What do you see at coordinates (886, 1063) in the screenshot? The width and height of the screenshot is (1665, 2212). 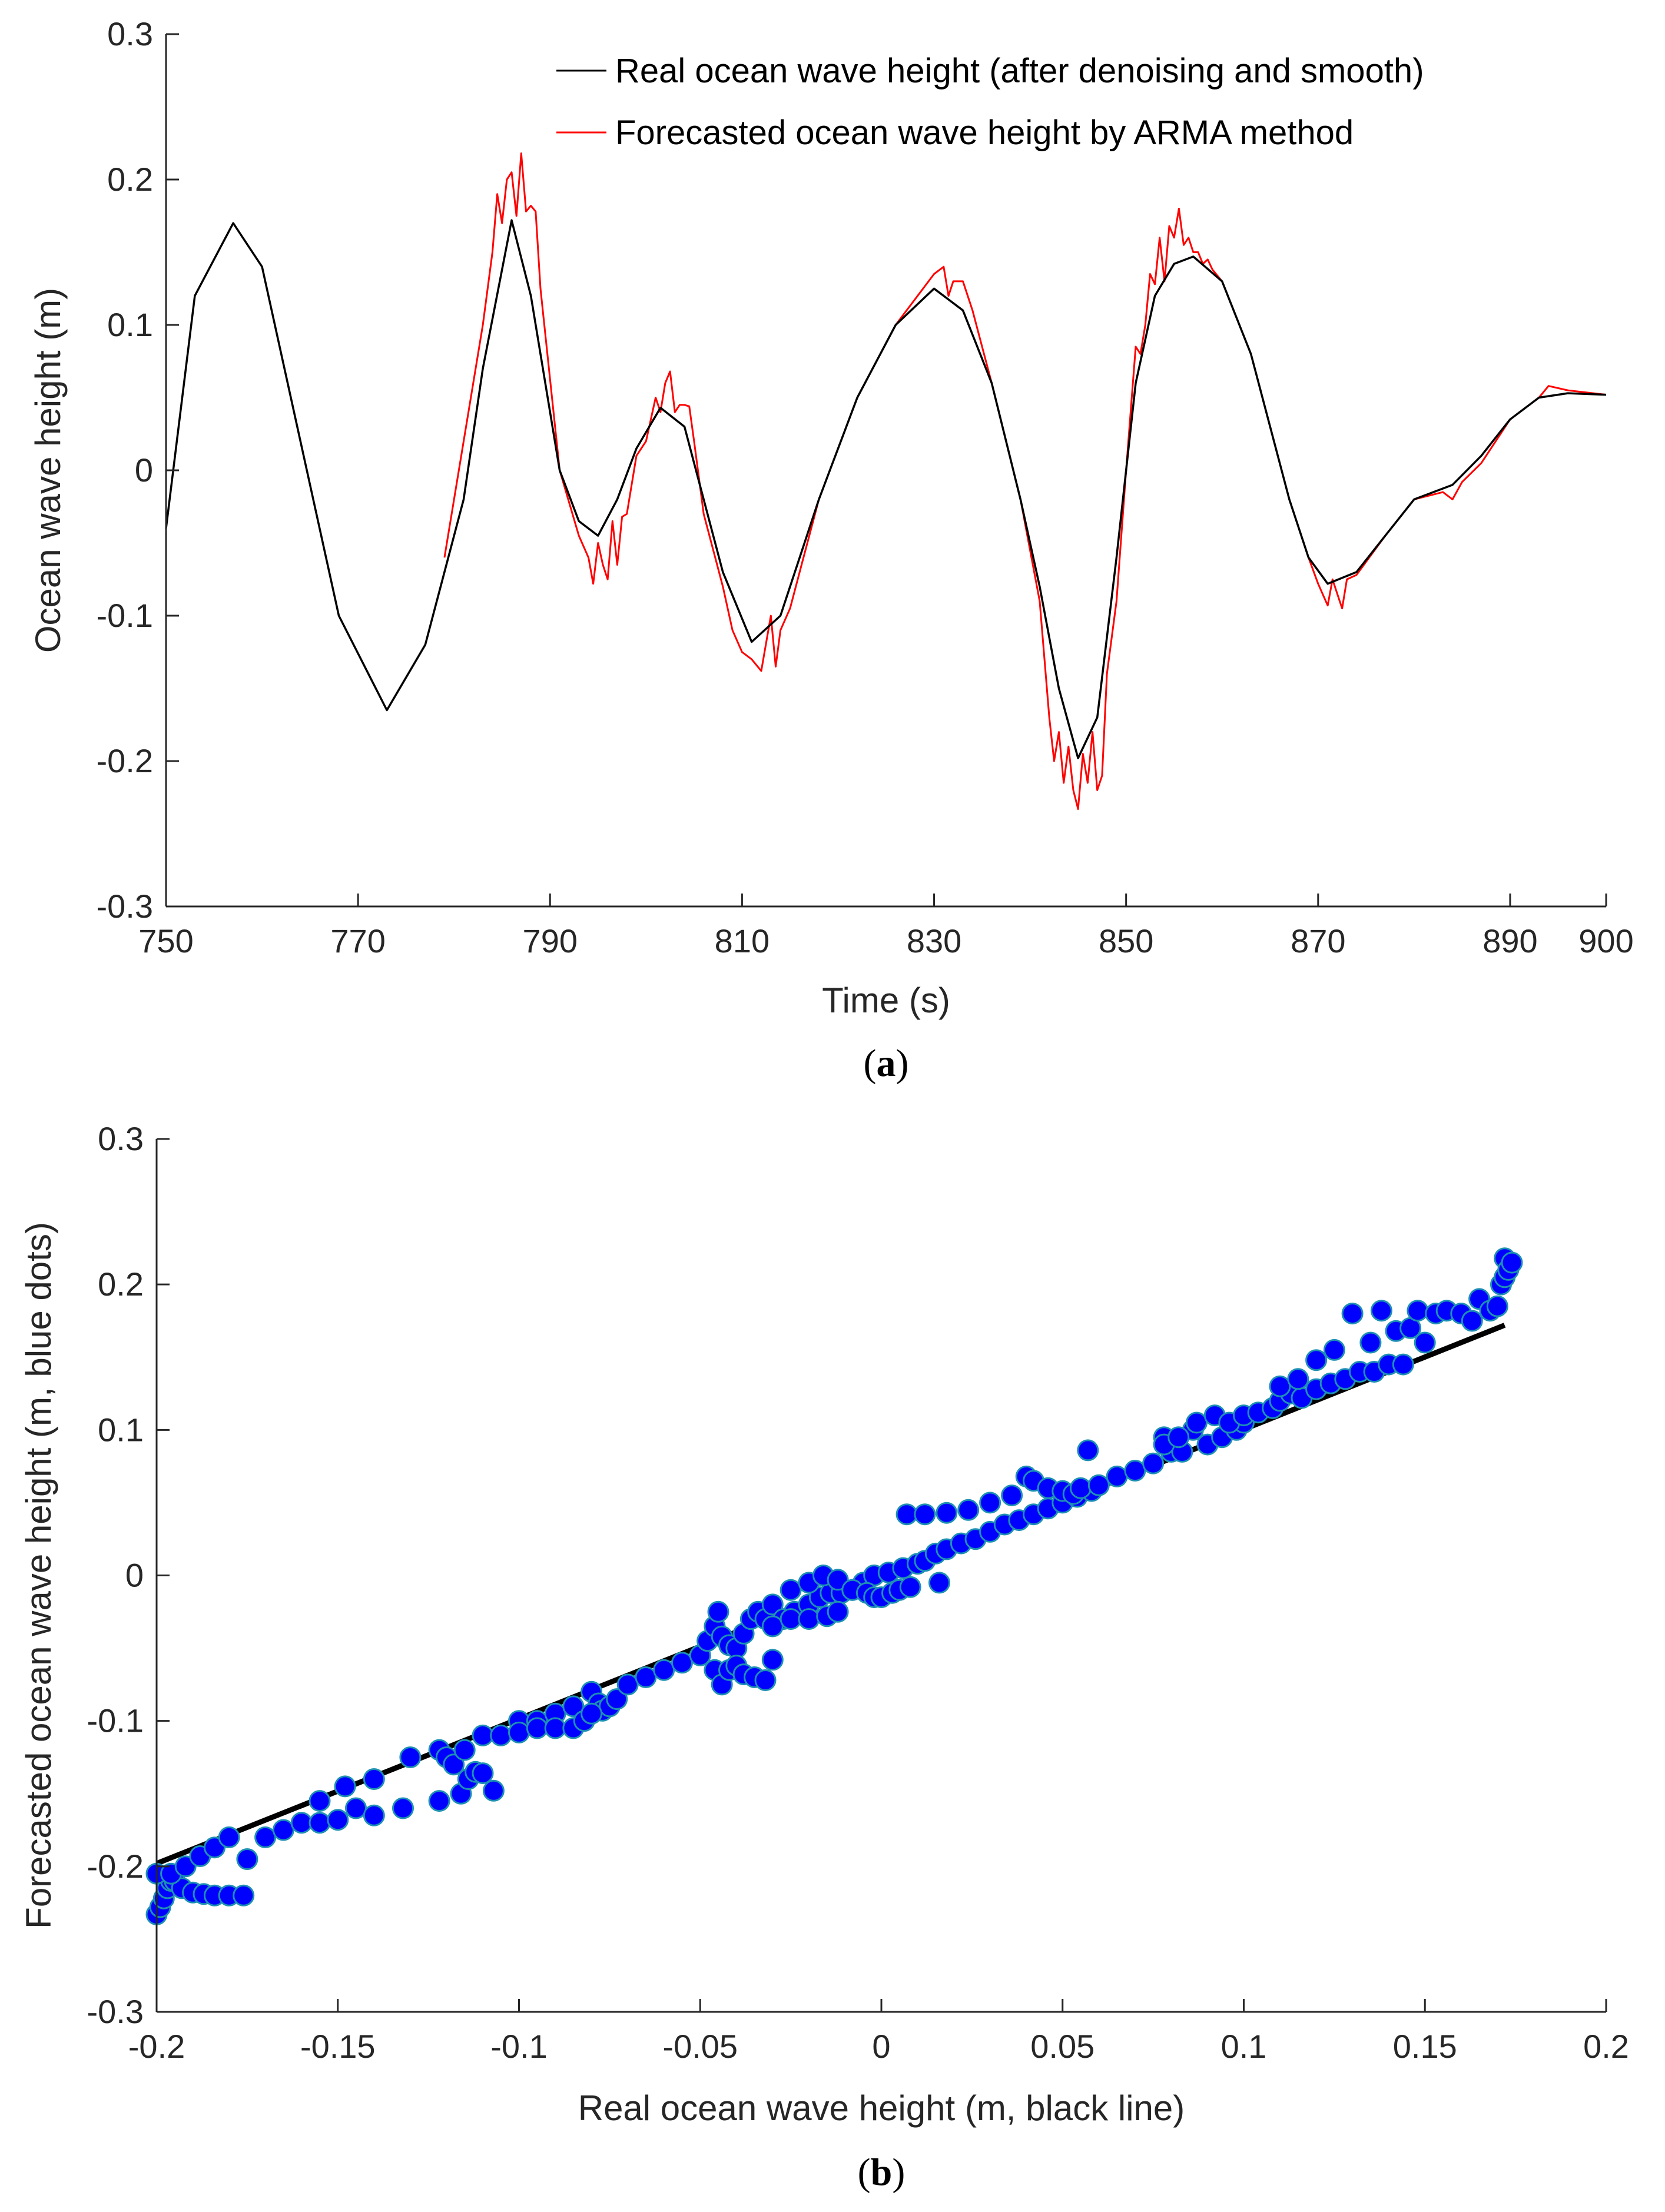 I see `panel-a-label: (a)` at bounding box center [886, 1063].